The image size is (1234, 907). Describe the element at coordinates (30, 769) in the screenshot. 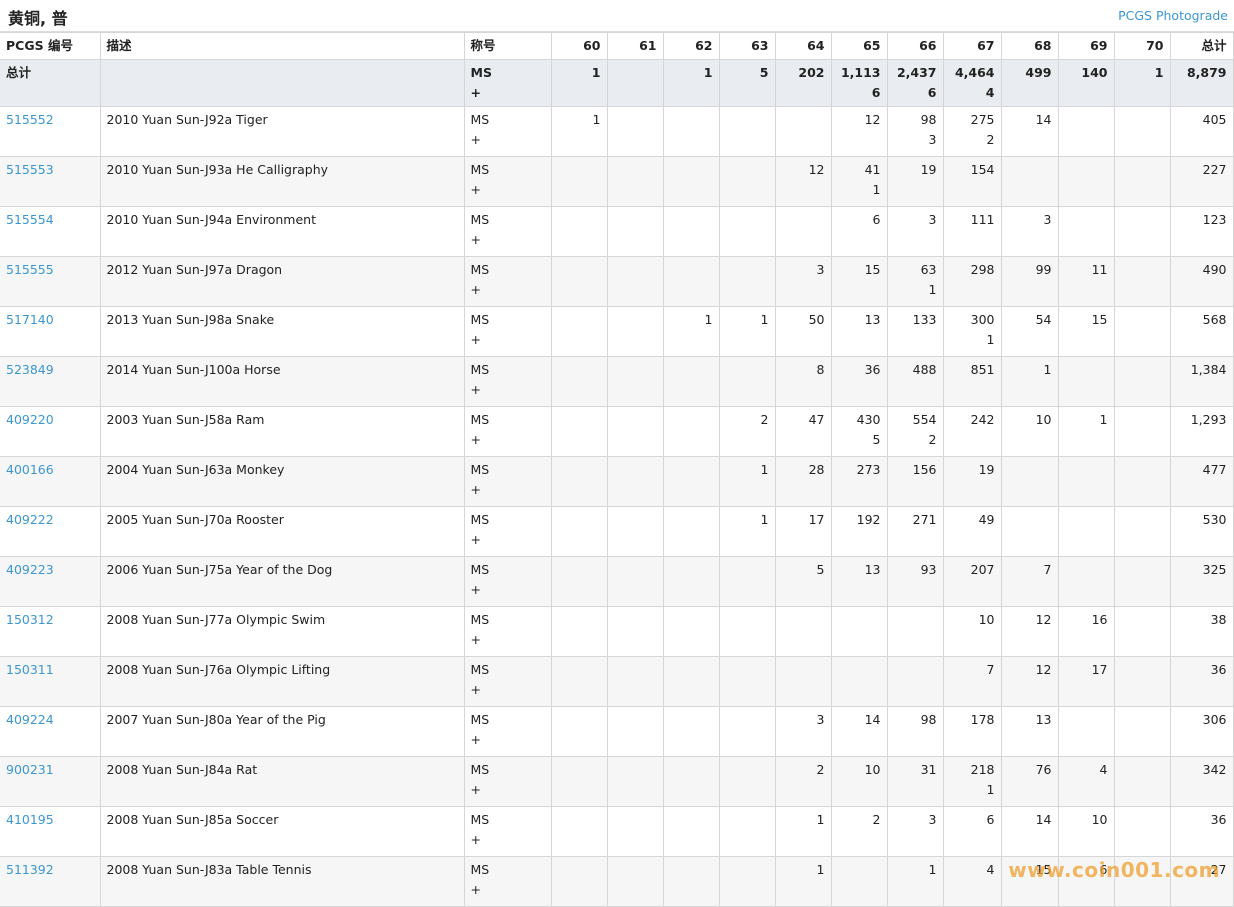

I see `pcgs-number-link: 900231` at that location.